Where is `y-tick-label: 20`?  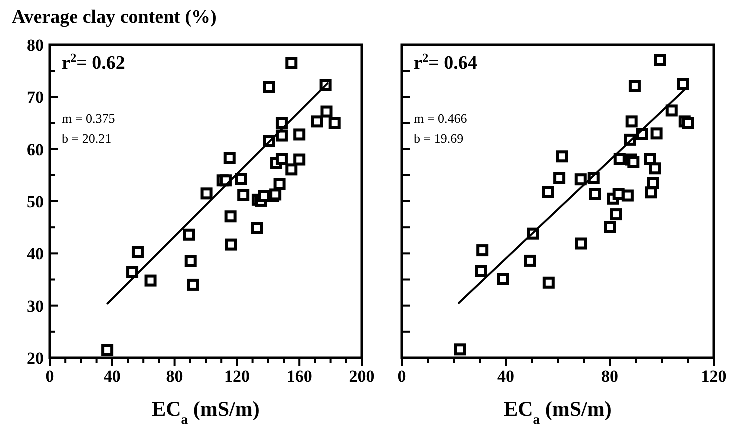 y-tick-label: 20 is located at coordinates (35, 358).